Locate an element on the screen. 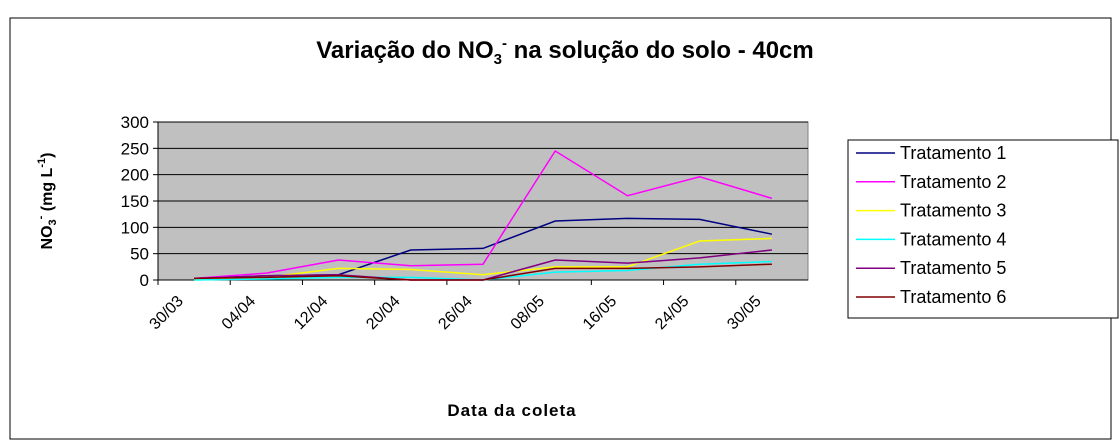 Image resolution: width=1120 pixels, height=442 pixels. y-title-sub: 3 is located at coordinates (53, 222).